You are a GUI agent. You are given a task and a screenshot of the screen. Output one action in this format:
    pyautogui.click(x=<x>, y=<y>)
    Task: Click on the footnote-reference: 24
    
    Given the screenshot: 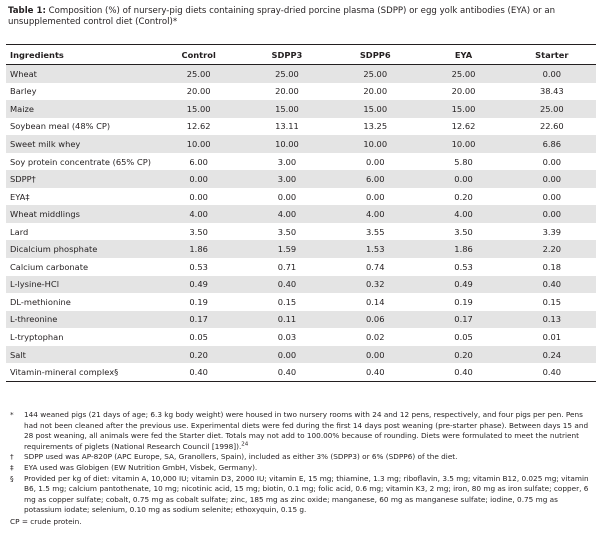 What is the action you would take?
    pyautogui.click(x=245, y=444)
    